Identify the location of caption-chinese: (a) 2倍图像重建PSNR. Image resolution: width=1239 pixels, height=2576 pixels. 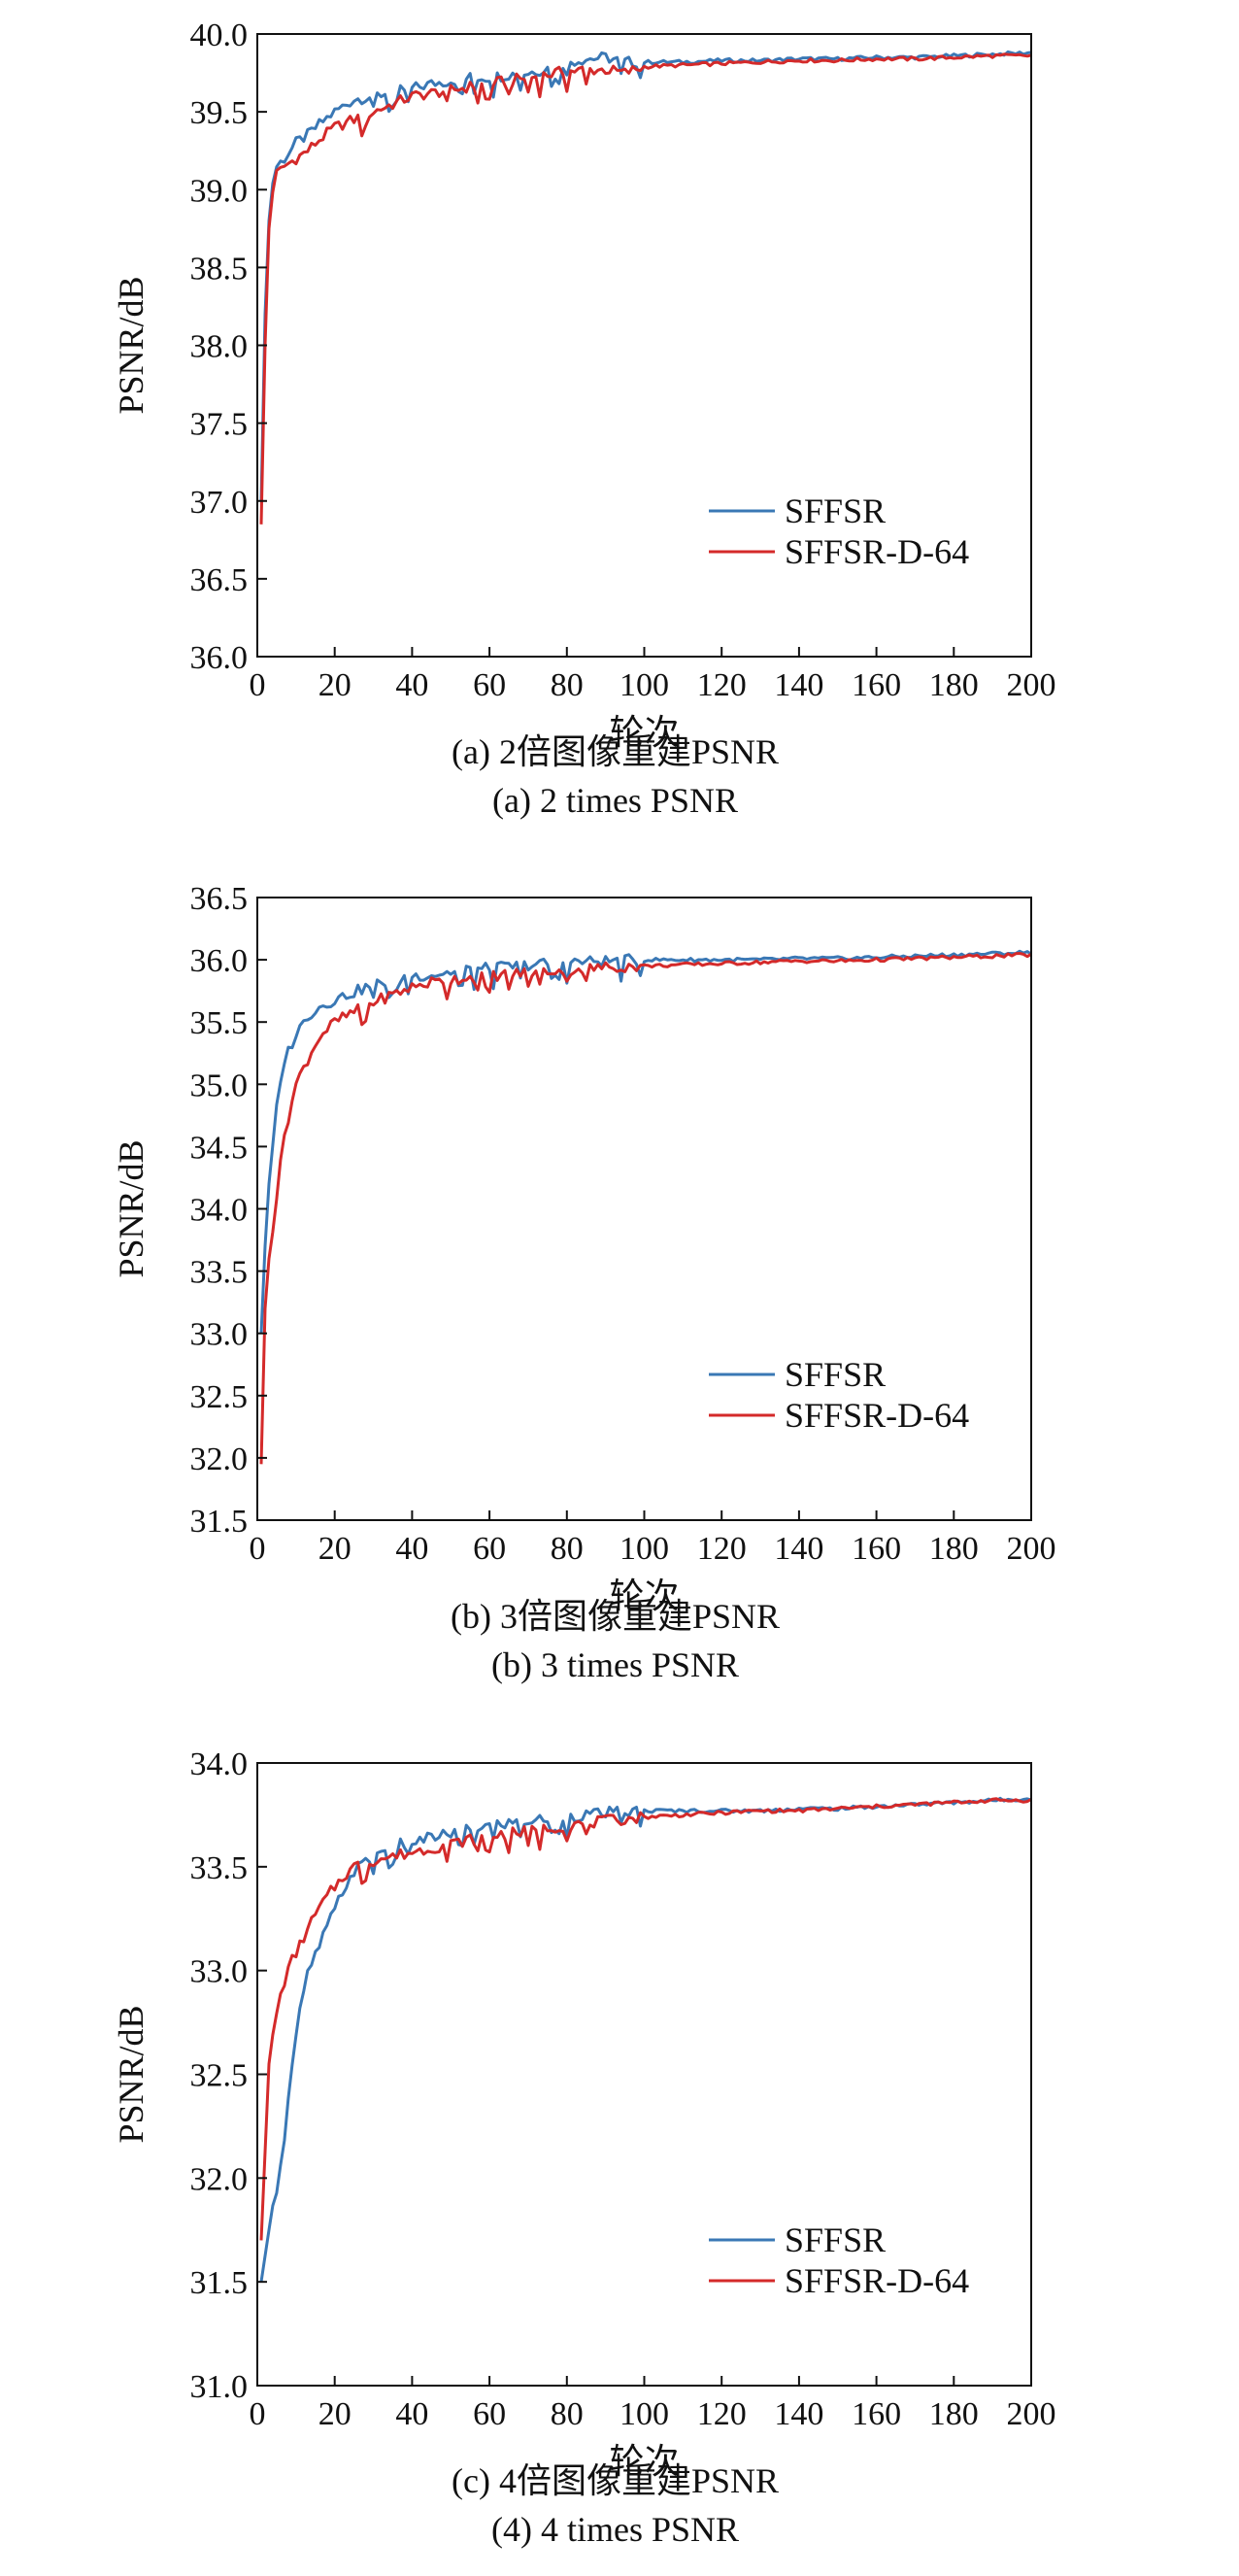
(615, 751).